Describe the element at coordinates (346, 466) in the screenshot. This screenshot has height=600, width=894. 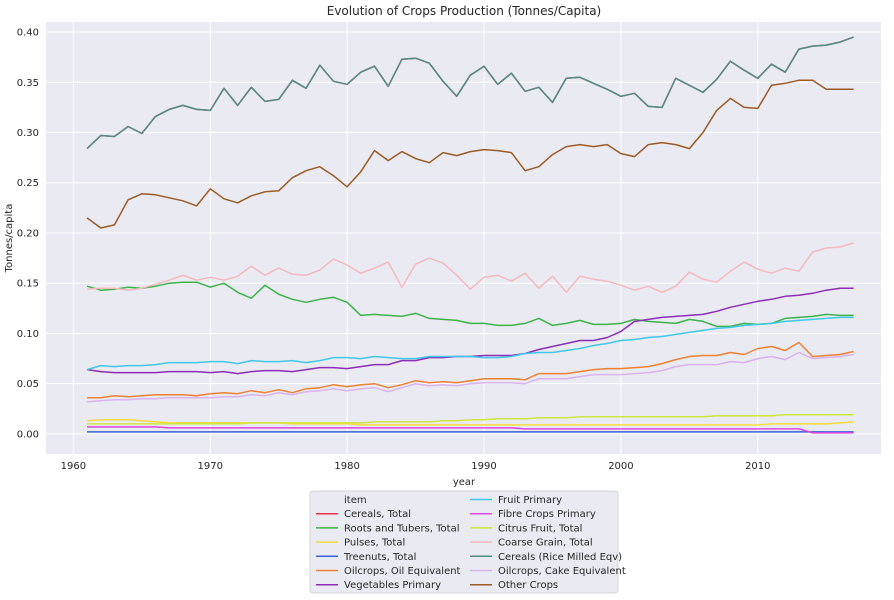
I see `x-tick-label: 1980` at that location.